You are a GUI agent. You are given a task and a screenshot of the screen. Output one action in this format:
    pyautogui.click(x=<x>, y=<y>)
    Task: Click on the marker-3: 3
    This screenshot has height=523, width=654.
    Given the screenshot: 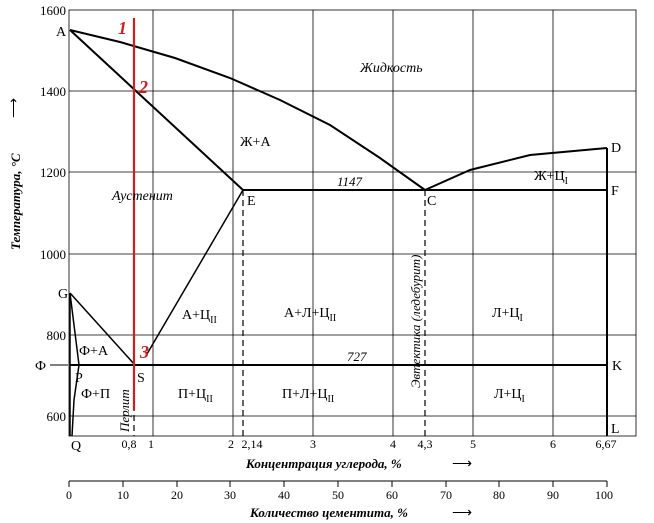 What is the action you would take?
    pyautogui.click(x=144, y=352)
    